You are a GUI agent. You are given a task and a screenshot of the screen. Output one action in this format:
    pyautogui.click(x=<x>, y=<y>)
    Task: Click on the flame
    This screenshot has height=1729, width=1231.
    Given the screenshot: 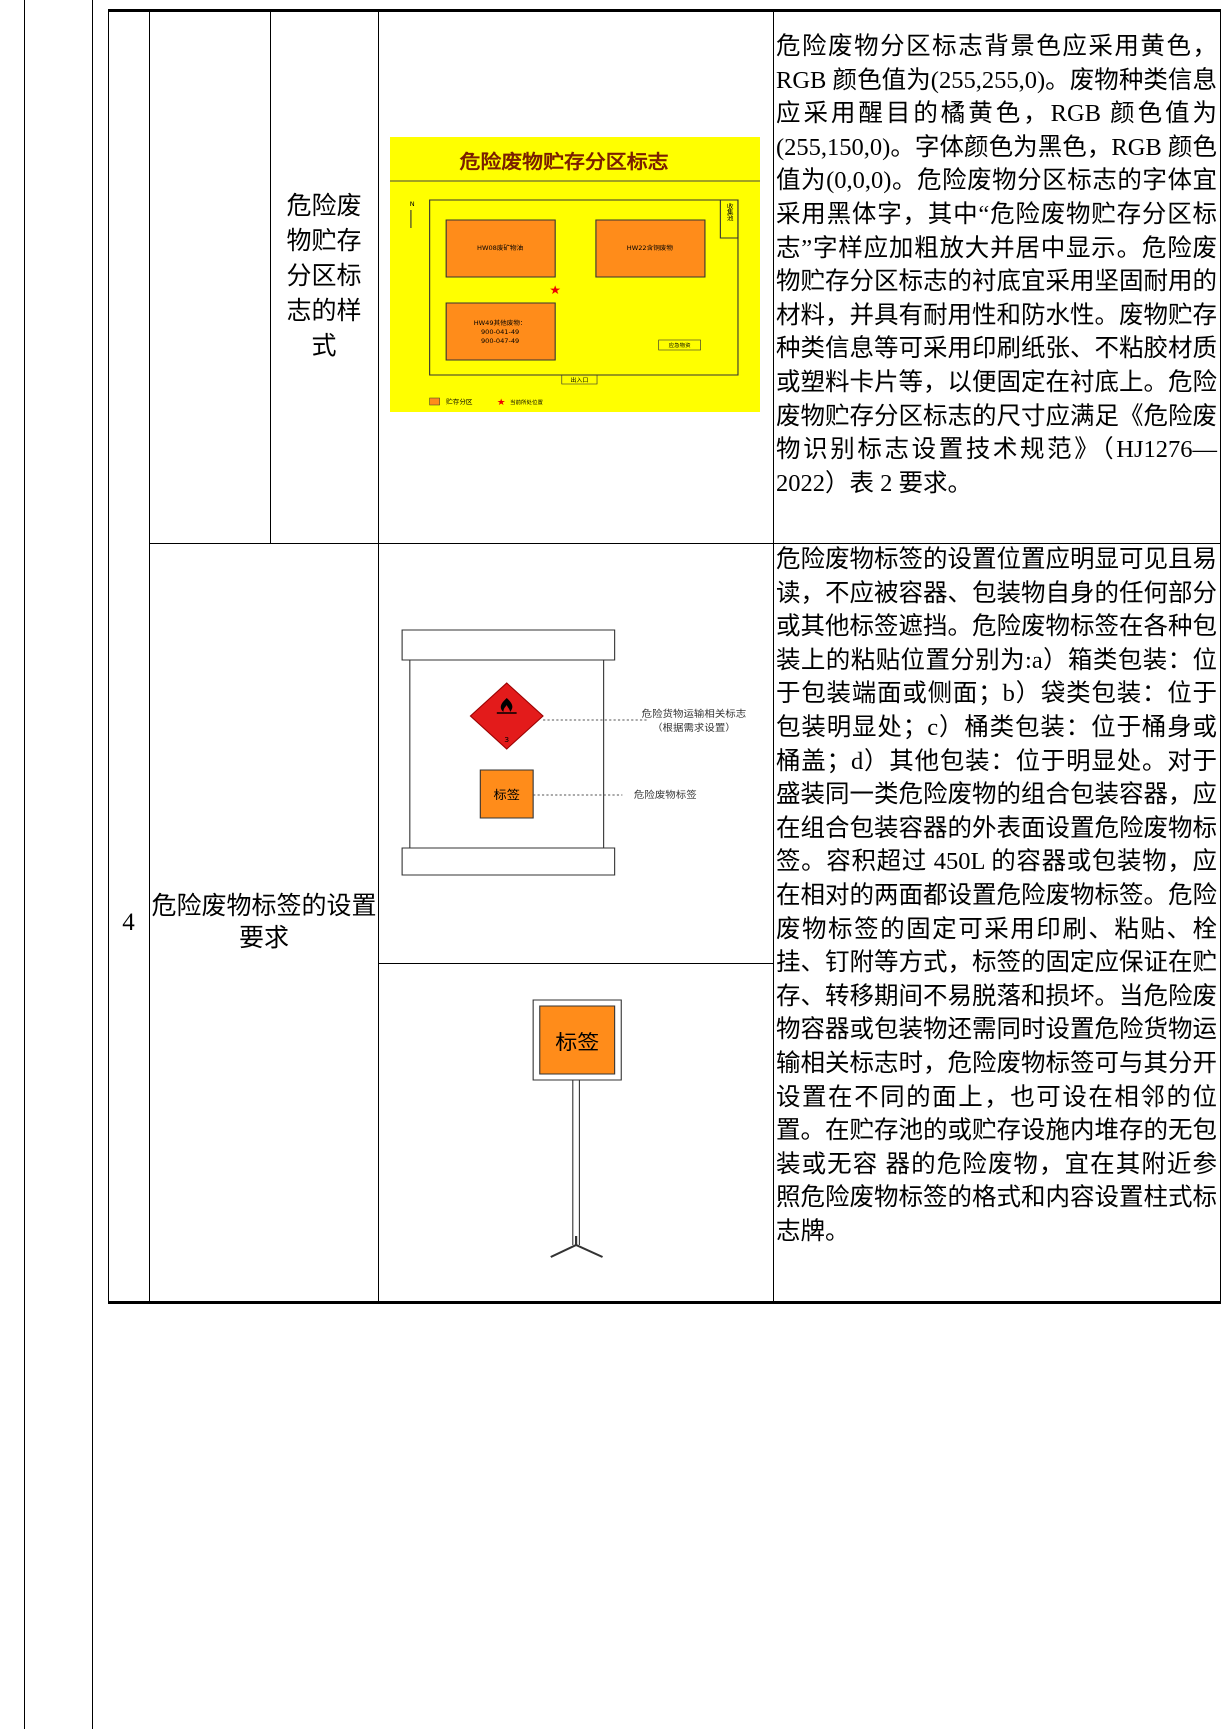 What is the action you would take?
    pyautogui.click(x=506, y=705)
    